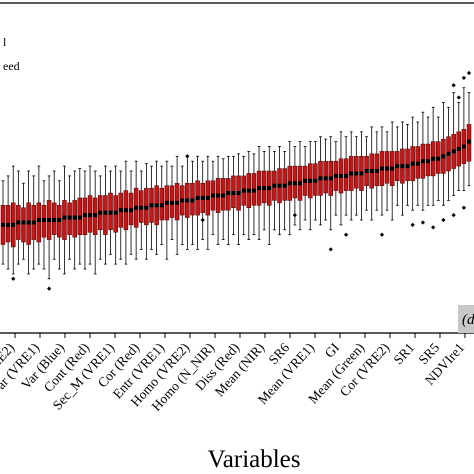 The image size is (474, 474). What do you see at coordinates (5, 42) in the screenshot?
I see `legend-entry-1: l` at bounding box center [5, 42].